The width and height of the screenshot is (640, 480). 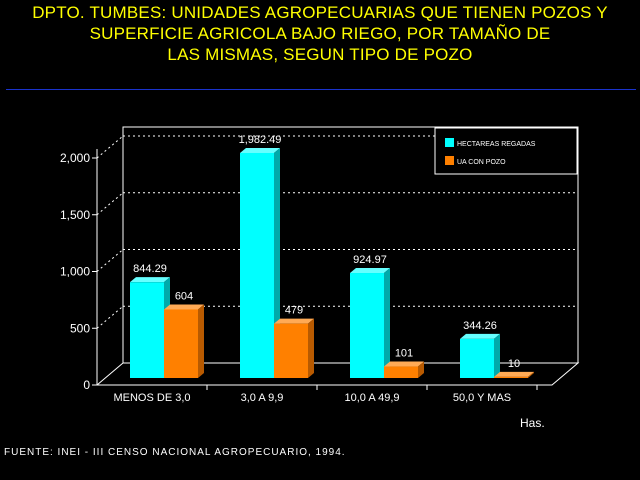 What do you see at coordinates (320, 54) in the screenshot?
I see `title-line-3: LAS MISMAS, SEGUN TIPO DE POZO` at bounding box center [320, 54].